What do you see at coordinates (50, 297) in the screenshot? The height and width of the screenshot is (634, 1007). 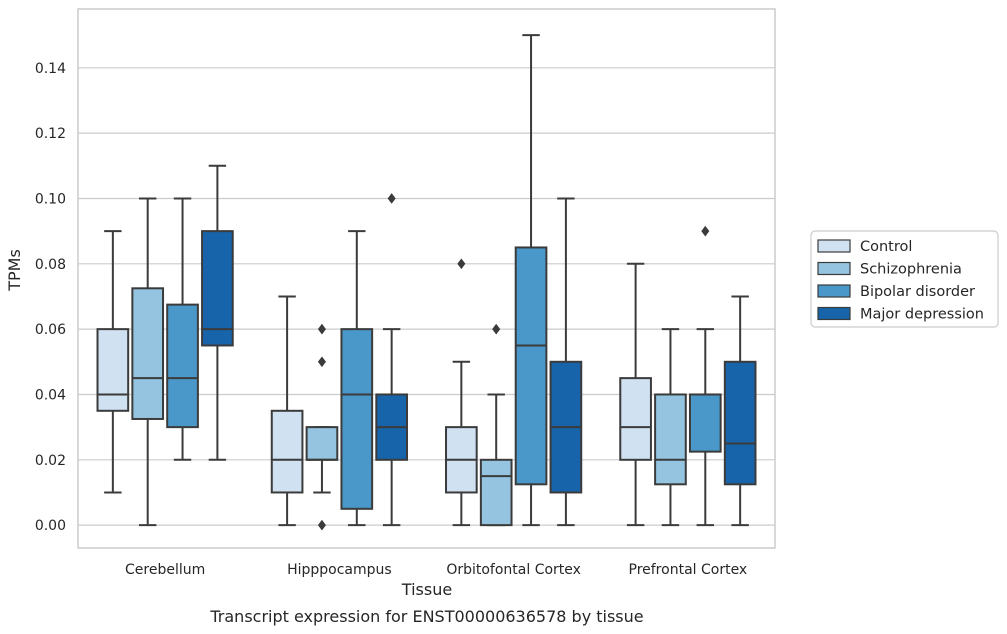 I see `y-tick-labels: 0.00 0.02 0.04 0.06 0.08 0.10 0.12 0.14` at bounding box center [50, 297].